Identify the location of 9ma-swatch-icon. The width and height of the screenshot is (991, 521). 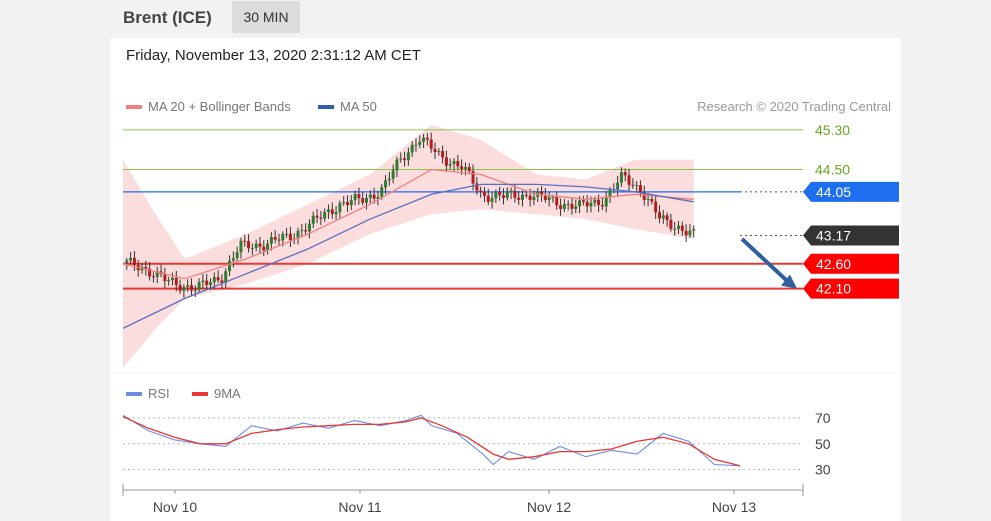
(200, 393).